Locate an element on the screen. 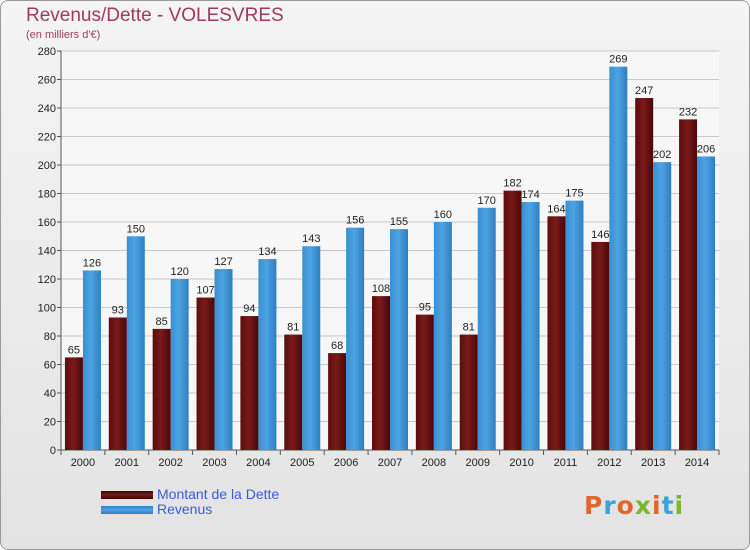 This screenshot has height=550, width=750. data-label-dette: 107 is located at coordinates (205, 291).